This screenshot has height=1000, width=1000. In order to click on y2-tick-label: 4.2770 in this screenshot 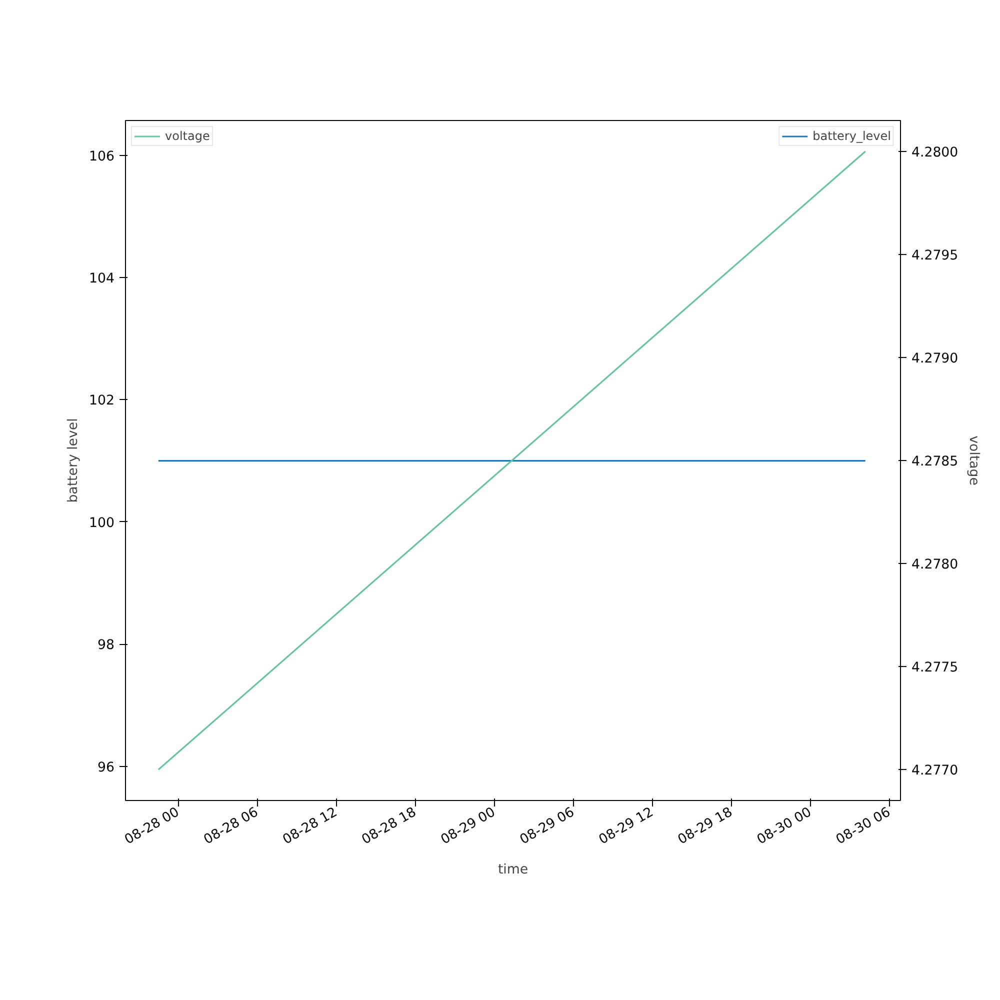, I will do `click(935, 771)`.